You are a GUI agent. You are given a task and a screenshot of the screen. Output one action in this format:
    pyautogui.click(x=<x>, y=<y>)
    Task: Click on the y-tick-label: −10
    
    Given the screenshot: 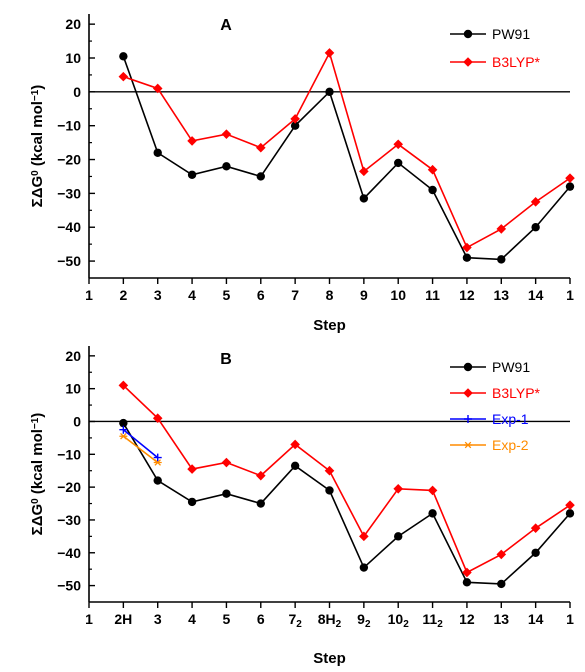 What is the action you would take?
    pyautogui.click(x=69, y=126)
    